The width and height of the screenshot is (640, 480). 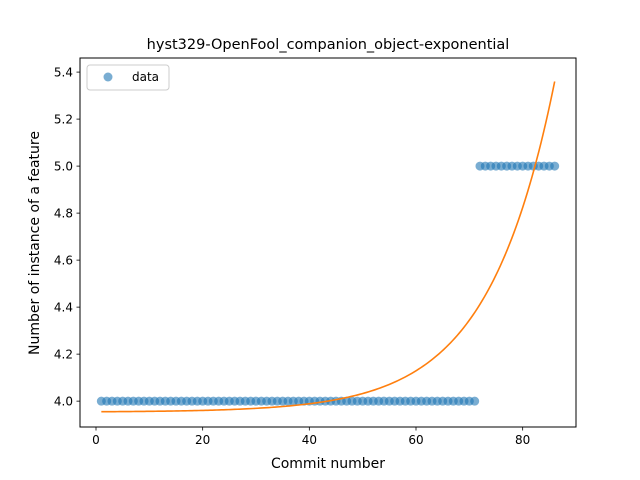 What do you see at coordinates (96, 440) in the screenshot?
I see `x-tick-label: 0` at bounding box center [96, 440].